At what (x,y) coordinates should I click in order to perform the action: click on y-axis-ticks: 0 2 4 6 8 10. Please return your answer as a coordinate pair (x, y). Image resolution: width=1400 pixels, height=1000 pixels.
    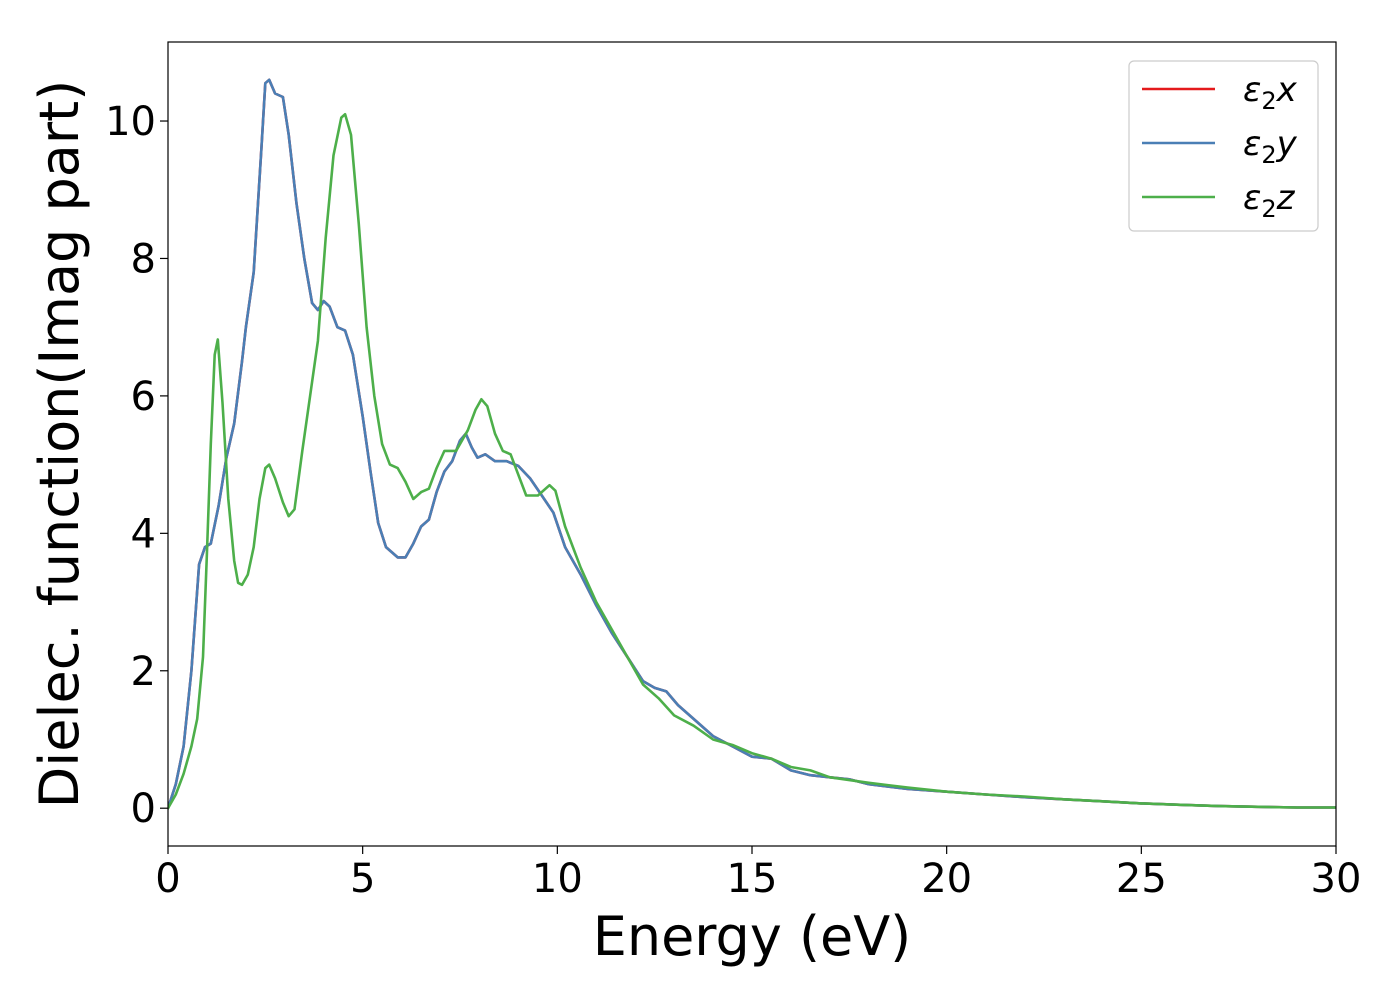
    Looking at the image, I should click on (136, 465).